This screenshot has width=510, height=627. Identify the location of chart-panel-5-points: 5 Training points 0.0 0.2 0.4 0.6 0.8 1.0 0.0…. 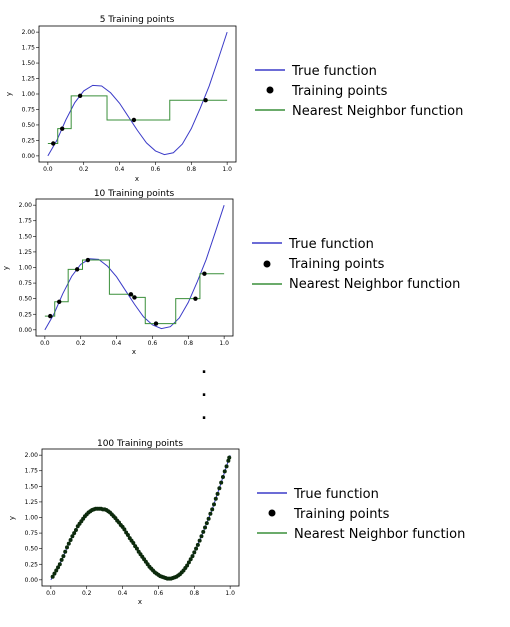
(121, 99).